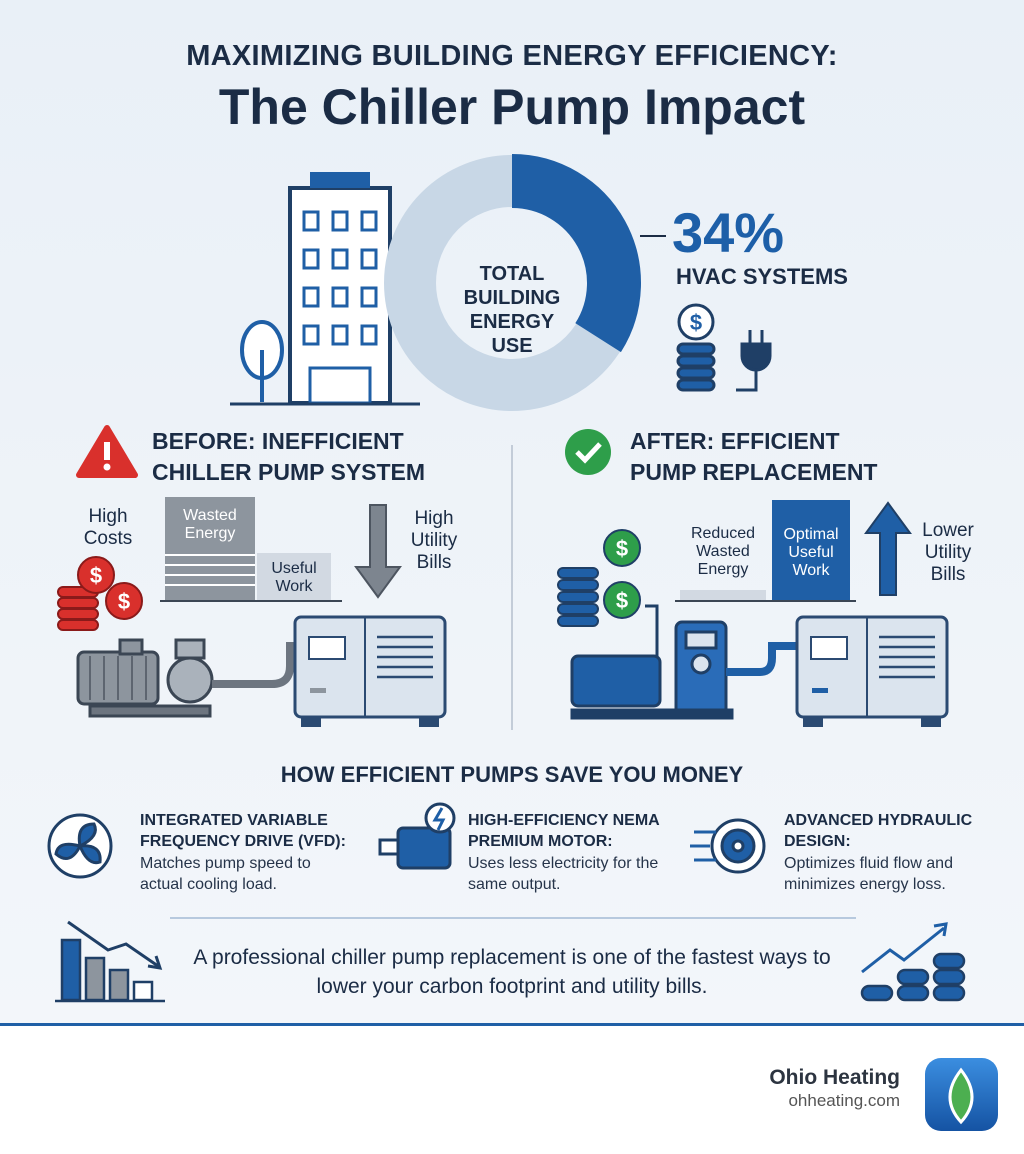  Describe the element at coordinates (844, 1100) in the screenshot. I see `url: ohheating.com` at that location.